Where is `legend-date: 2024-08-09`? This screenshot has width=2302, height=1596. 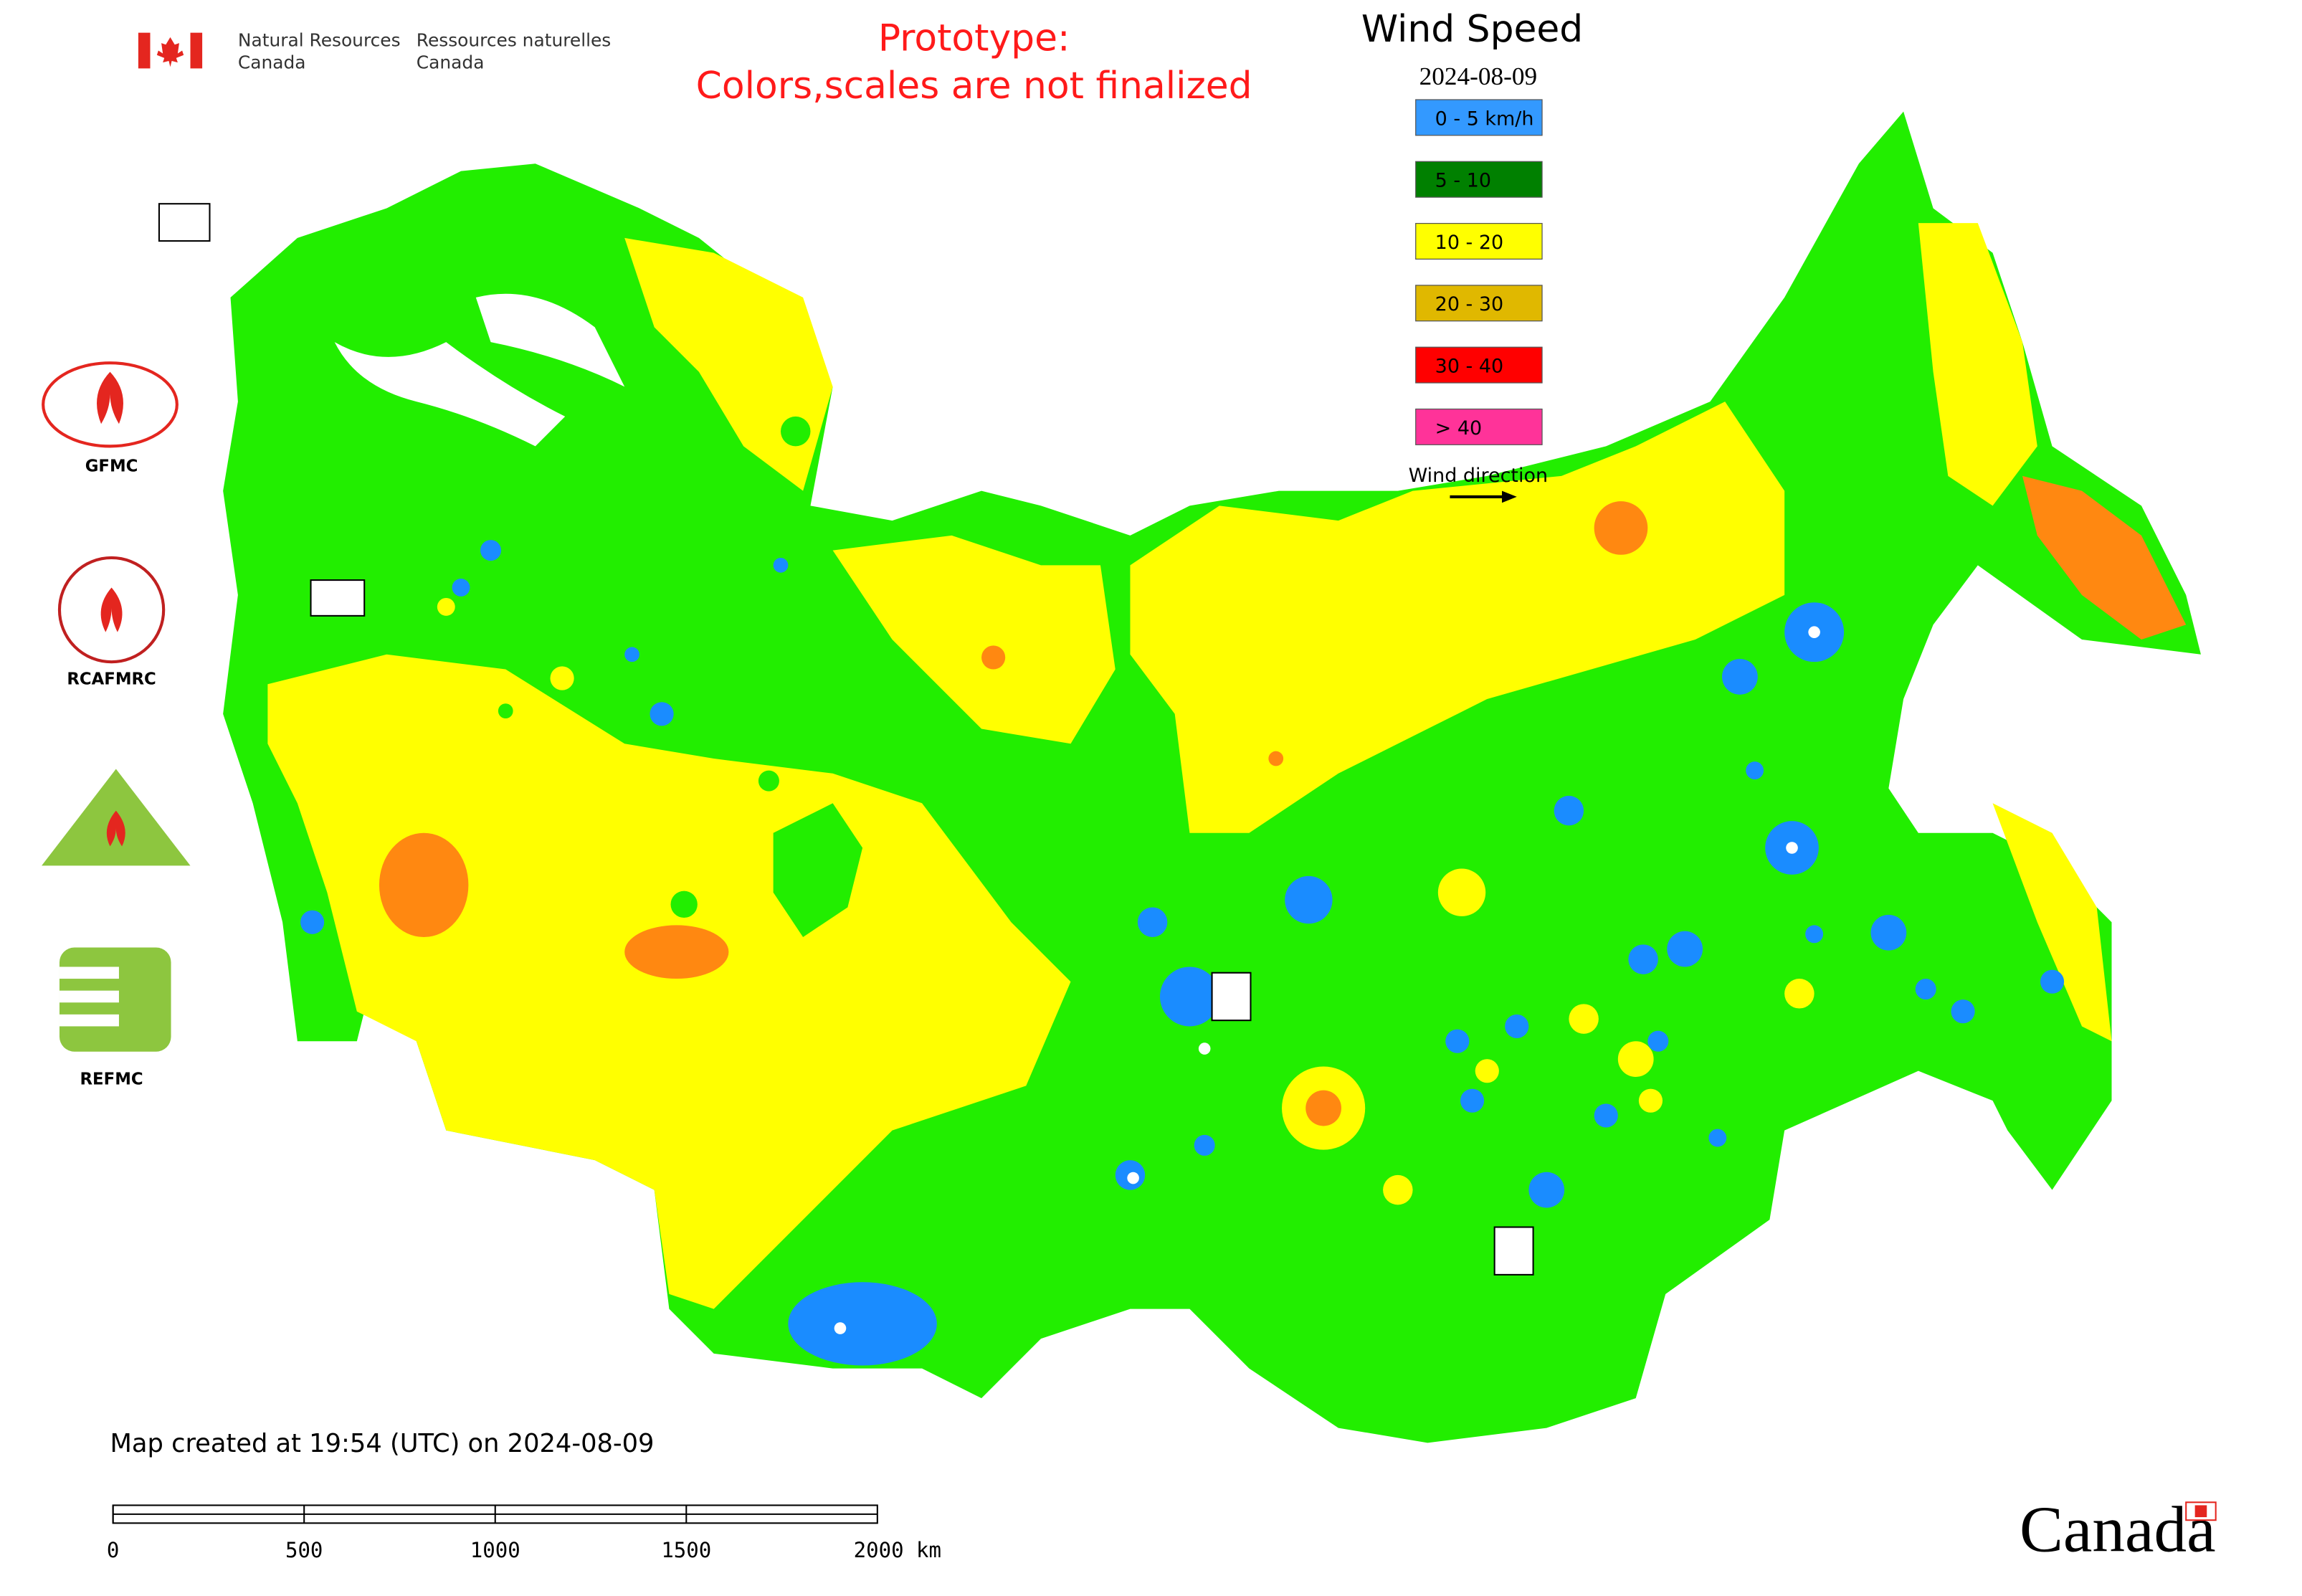 legend-date: 2024-08-09 is located at coordinates (1478, 76).